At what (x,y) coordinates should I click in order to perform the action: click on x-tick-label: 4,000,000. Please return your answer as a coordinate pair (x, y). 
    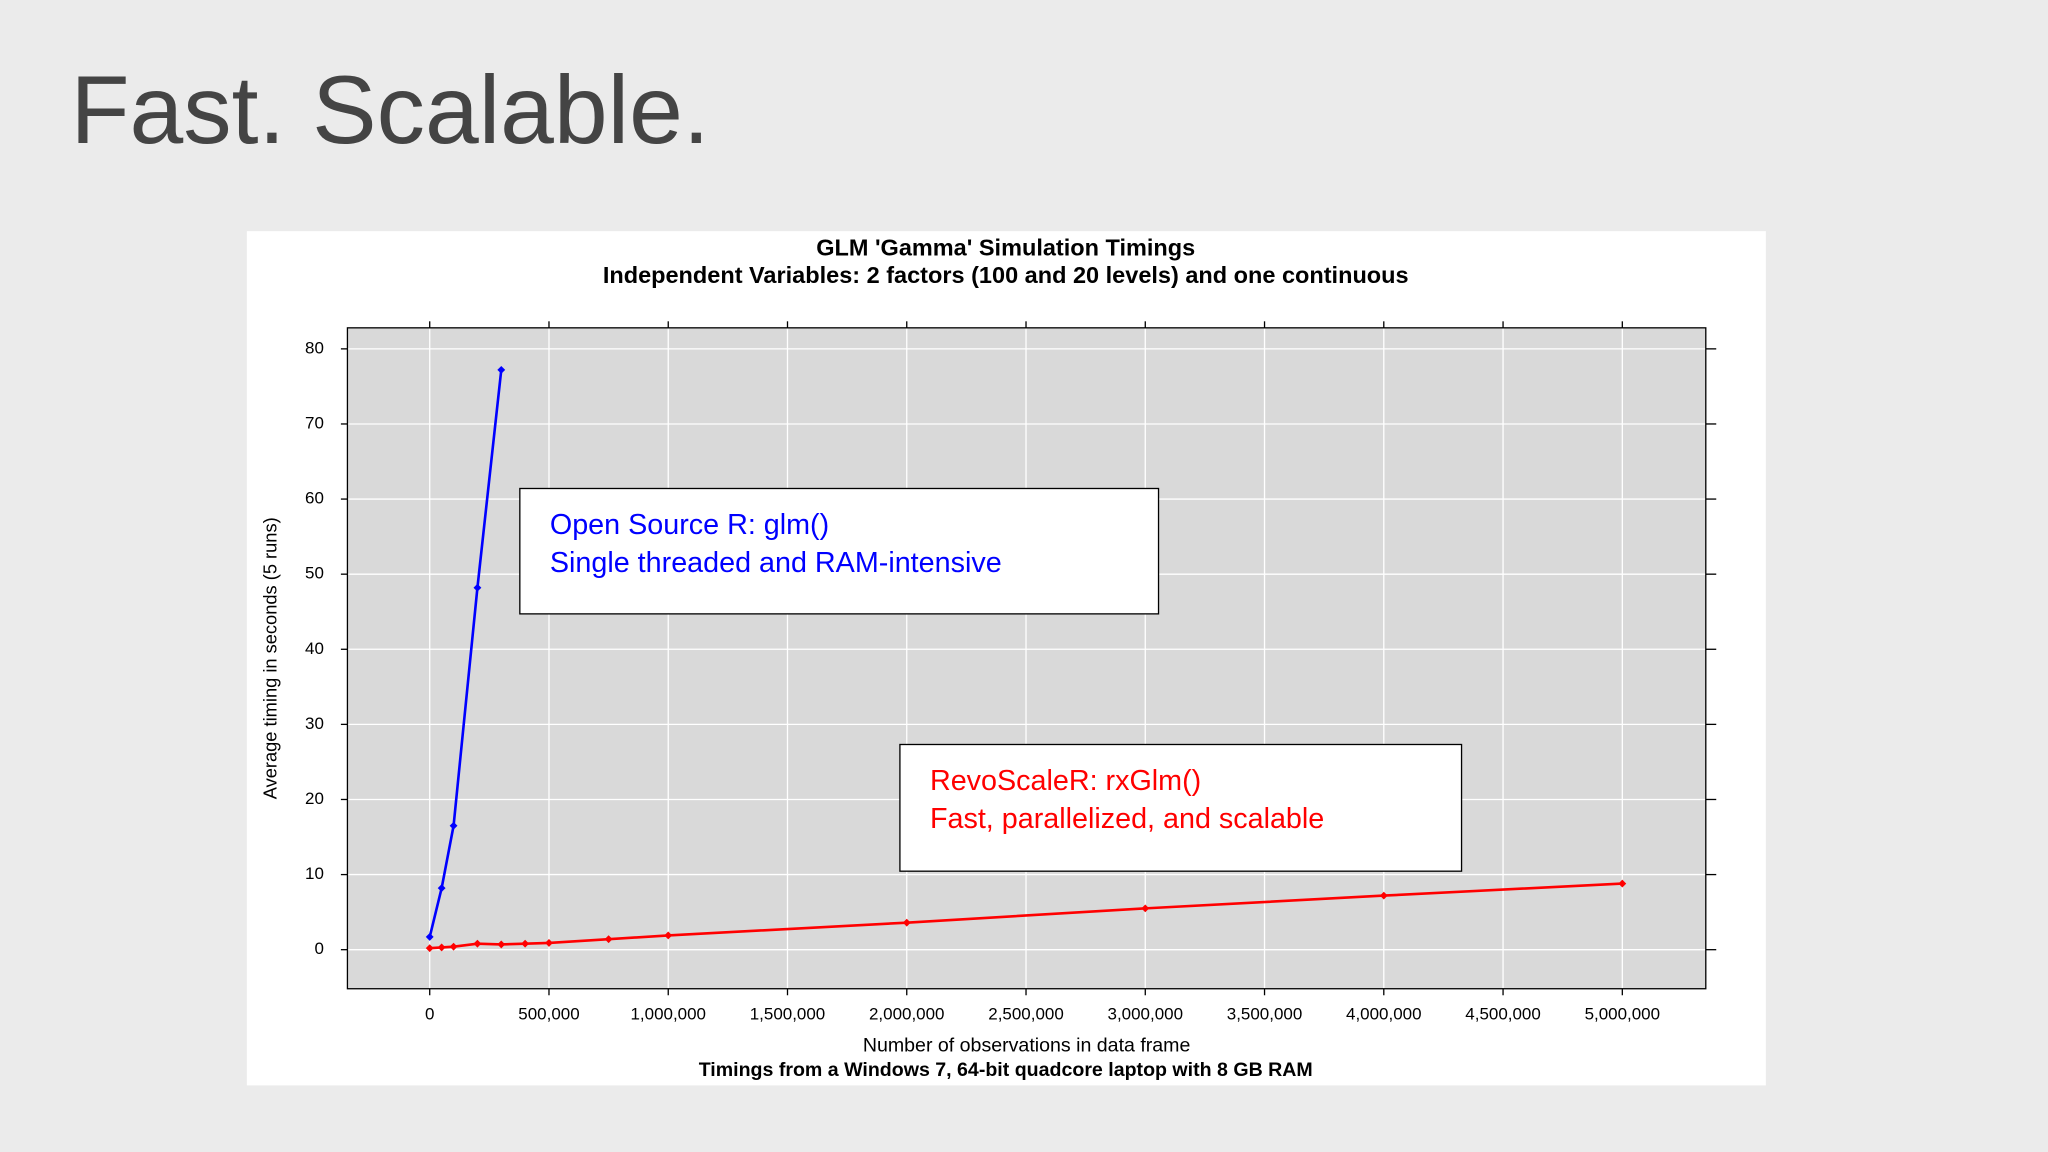
    Looking at the image, I should click on (1384, 1013).